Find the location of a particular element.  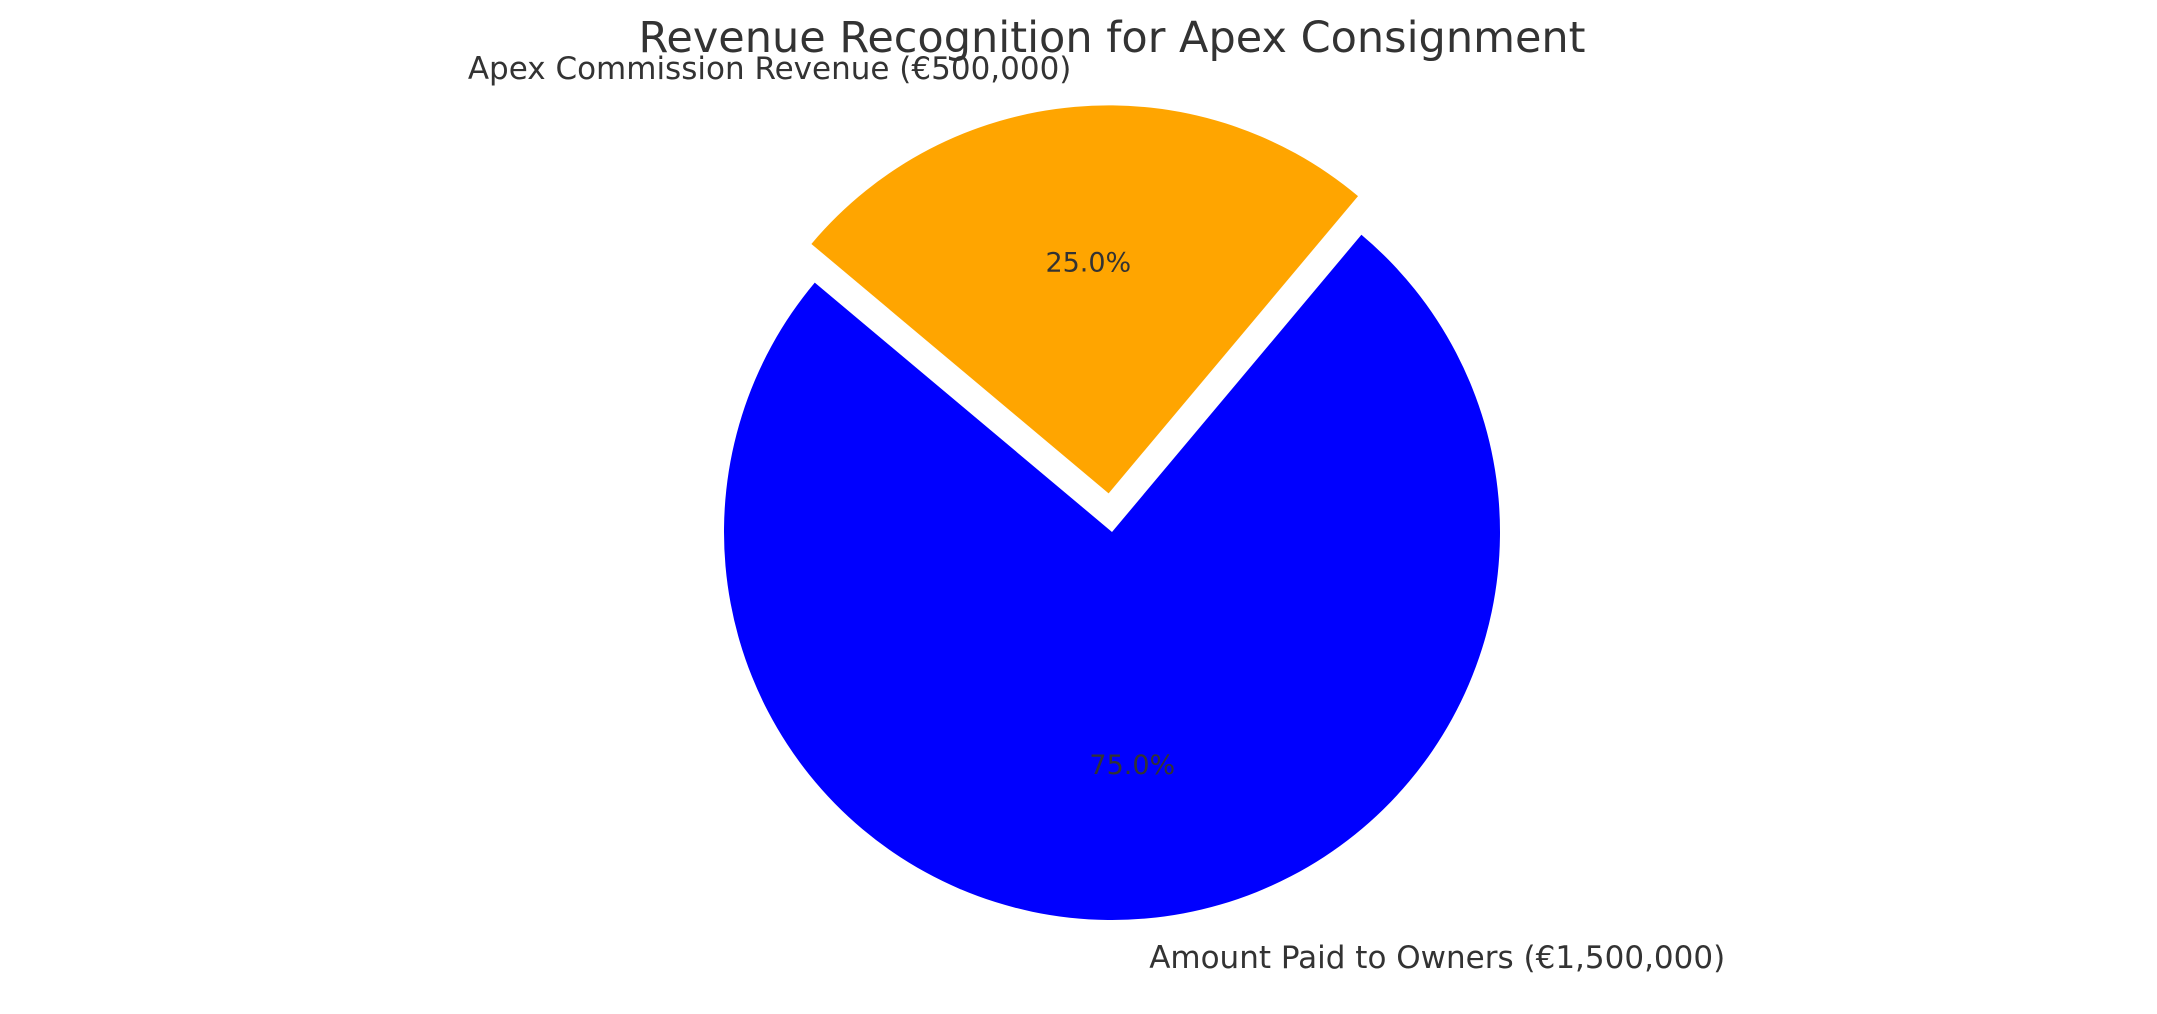

chart-title: Revenue Recognition for Apex Consignment is located at coordinates (1111, 38).